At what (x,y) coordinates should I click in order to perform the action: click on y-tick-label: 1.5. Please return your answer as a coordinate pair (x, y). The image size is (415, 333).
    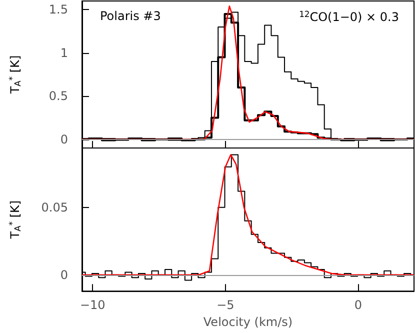
    Looking at the image, I should click on (58, 9).